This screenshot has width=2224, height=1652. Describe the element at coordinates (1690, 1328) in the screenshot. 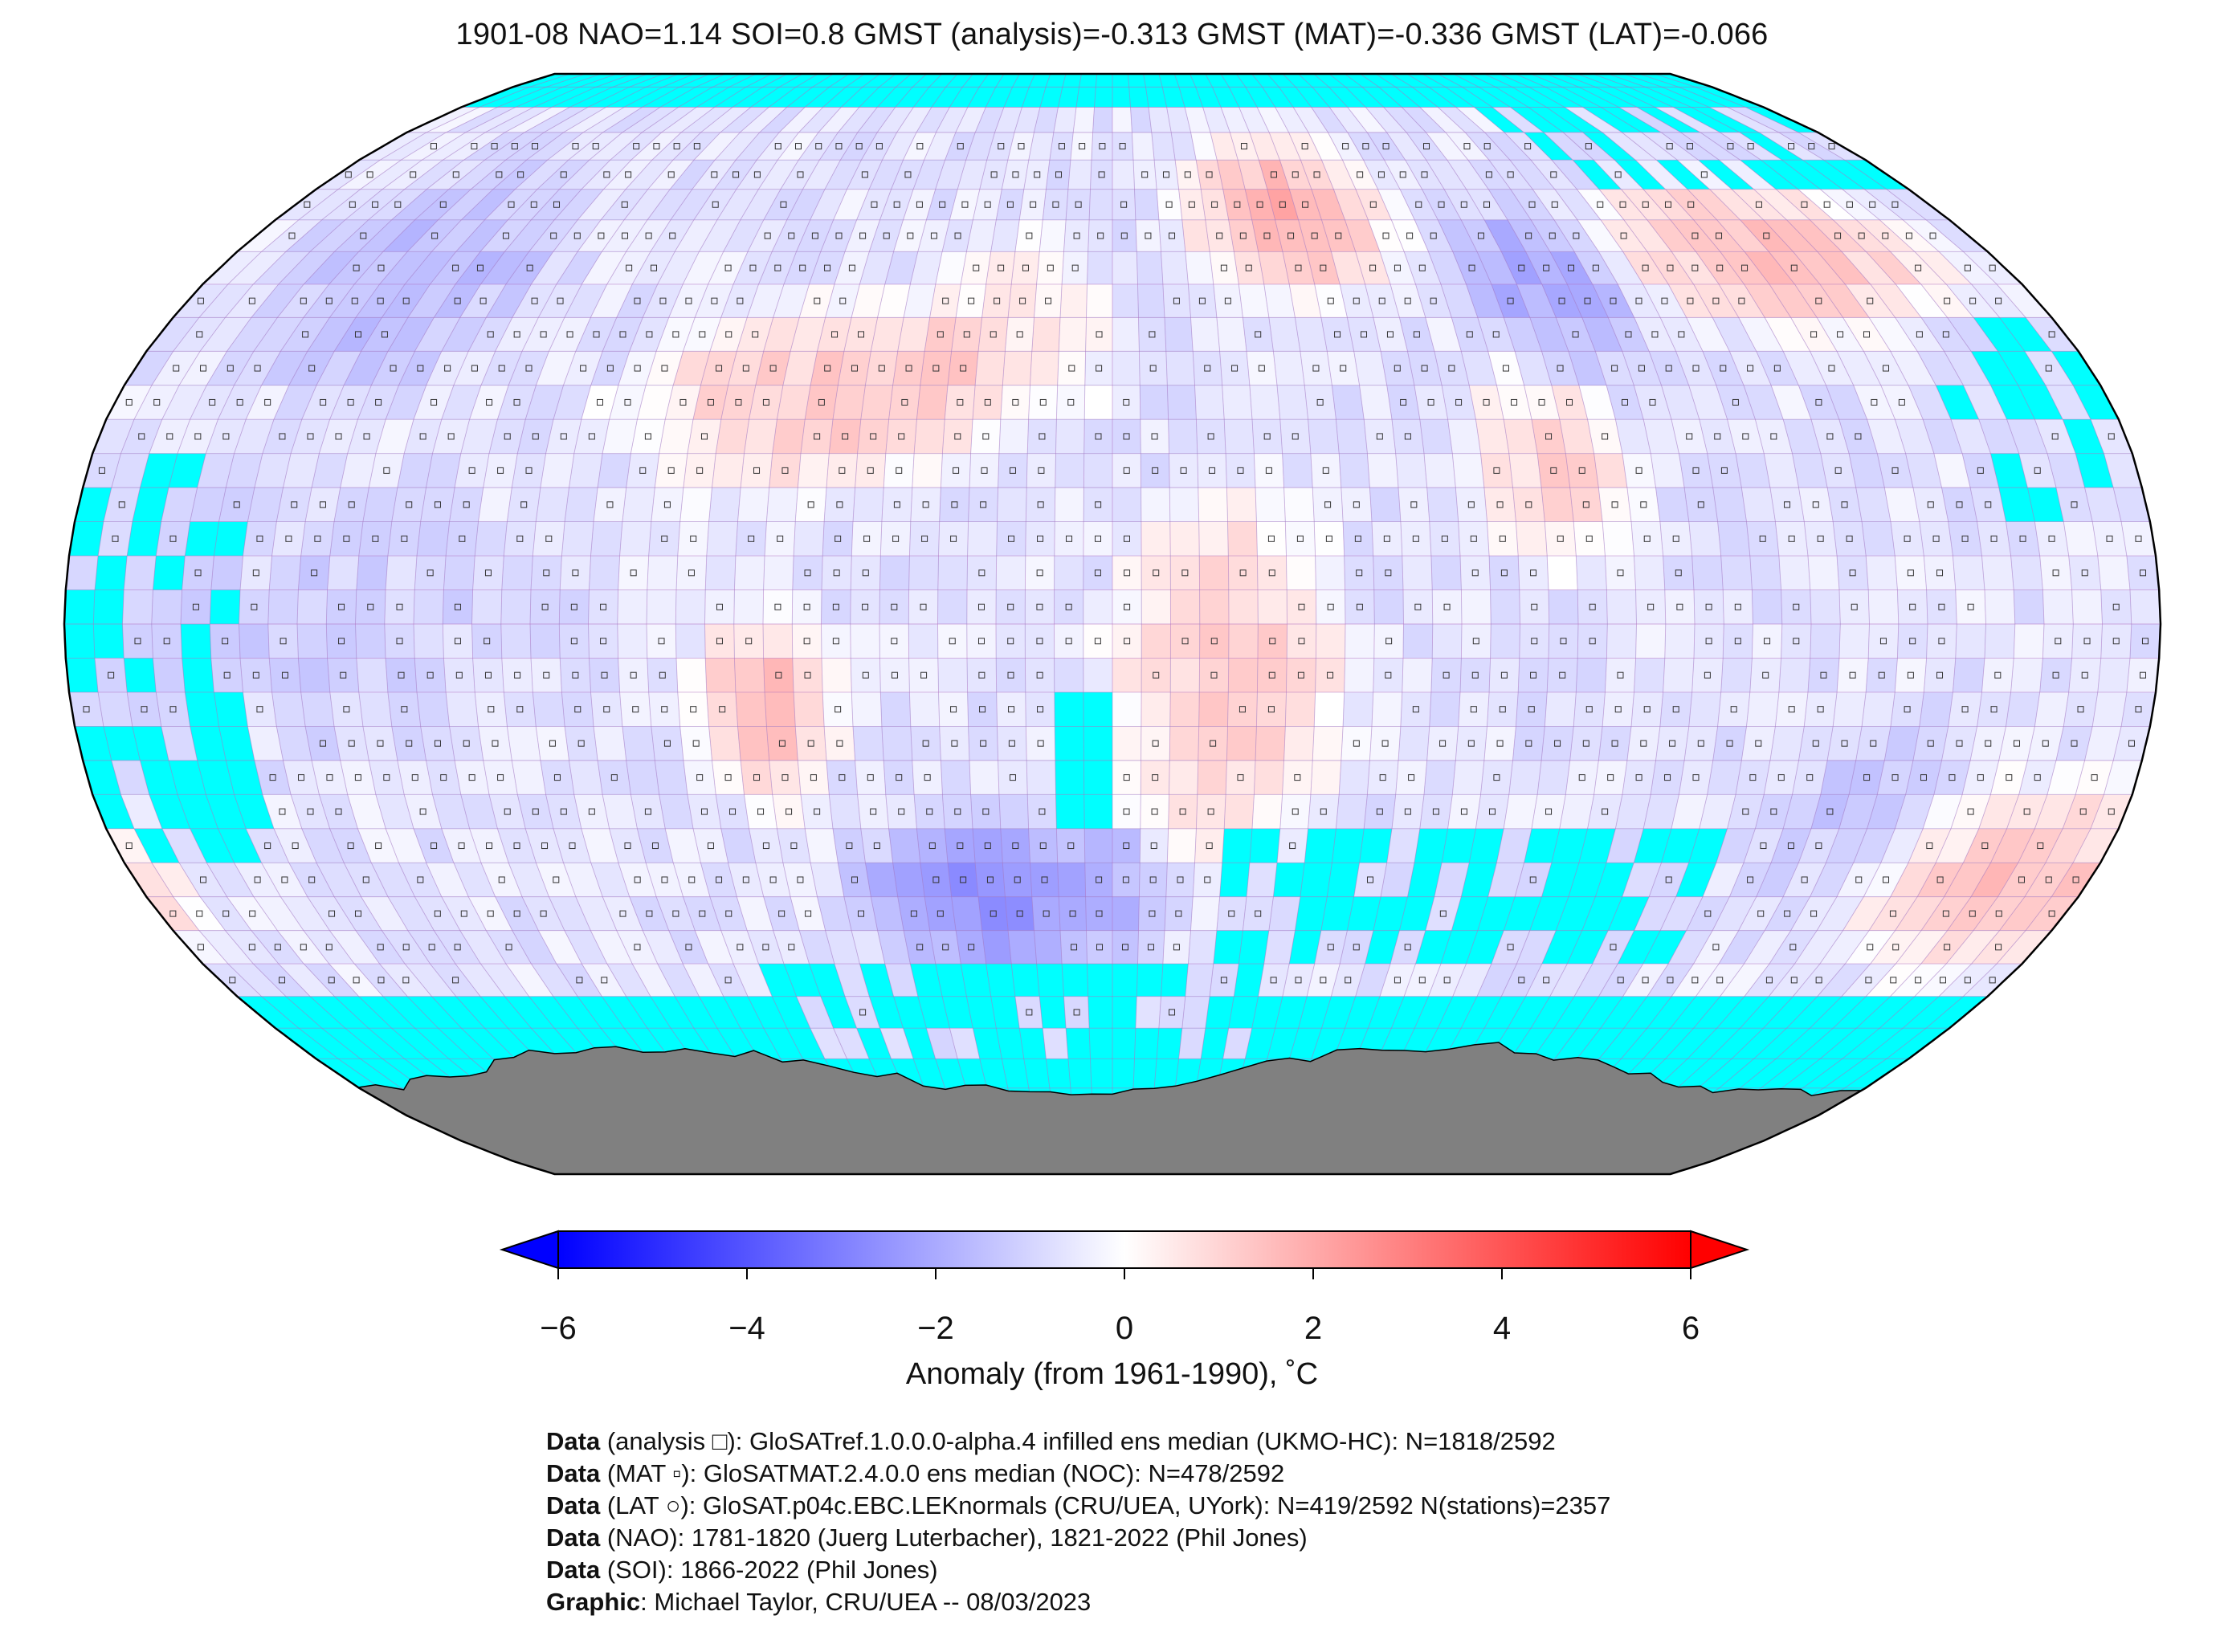

I see `colorbar-tick-label: 6` at that location.